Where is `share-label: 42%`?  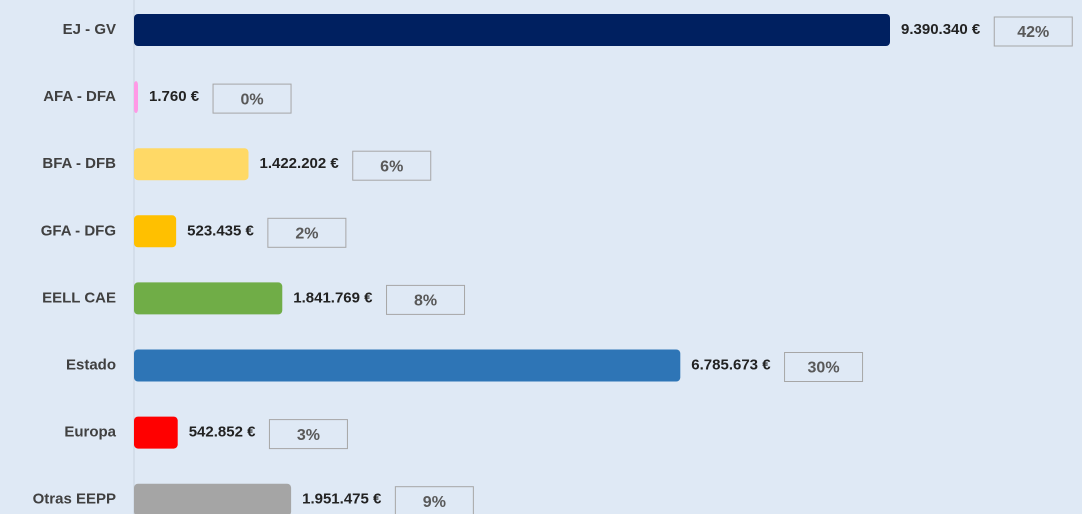
share-label: 42% is located at coordinates (1033, 32).